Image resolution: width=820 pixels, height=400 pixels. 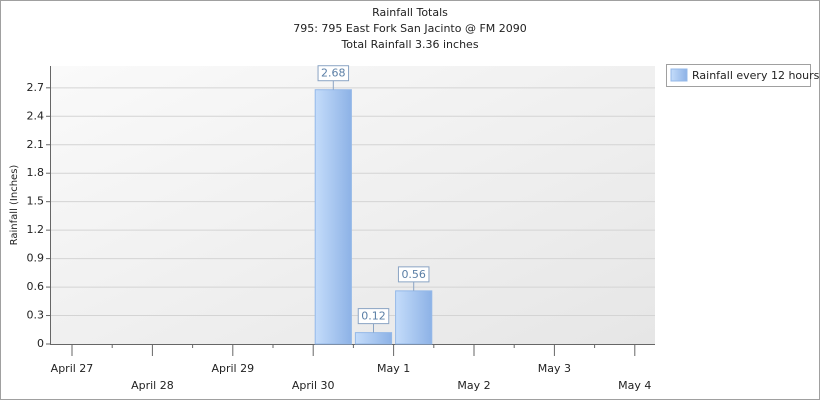 What do you see at coordinates (373, 316) in the screenshot?
I see `value-label: 0.12` at bounding box center [373, 316].